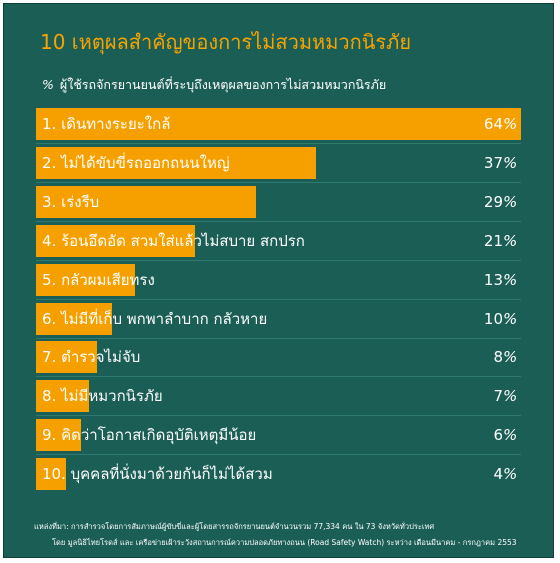 This screenshot has height=563, width=560. I want to click on bar-label: 1. เดินทางระยะใกล้, so click(106, 124).